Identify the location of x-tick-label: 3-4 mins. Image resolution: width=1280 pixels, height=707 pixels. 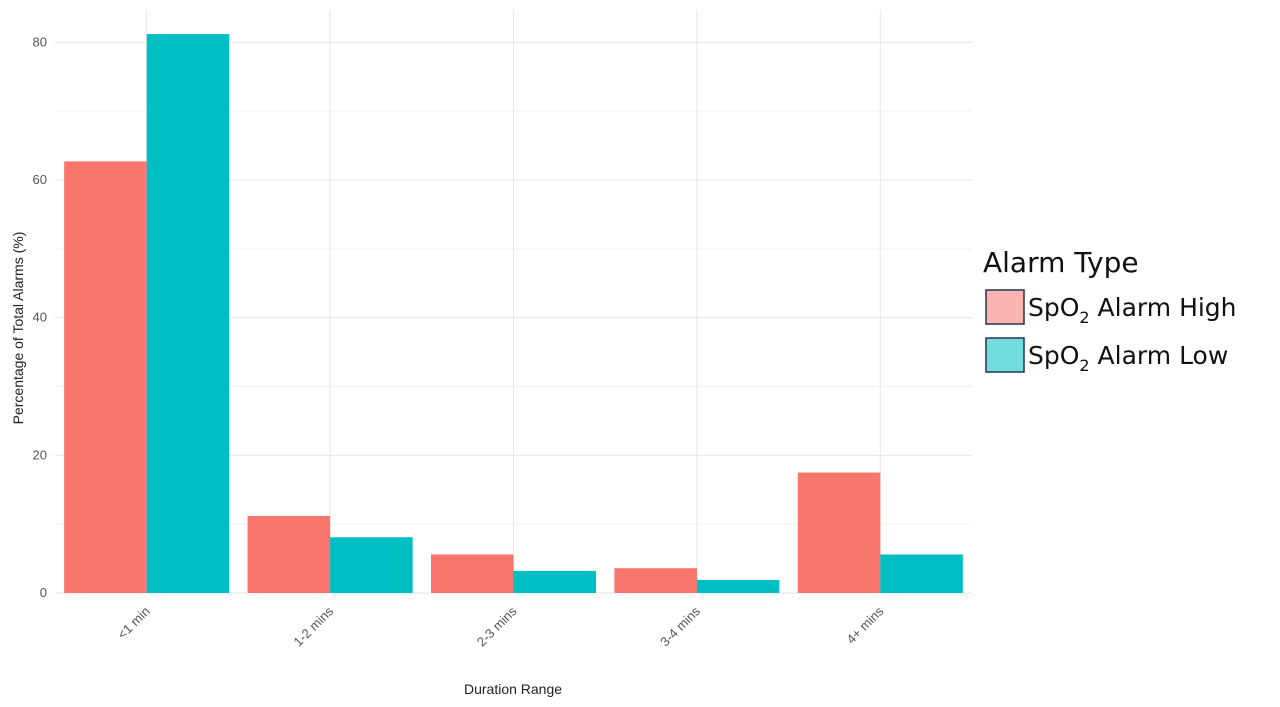
(680, 626).